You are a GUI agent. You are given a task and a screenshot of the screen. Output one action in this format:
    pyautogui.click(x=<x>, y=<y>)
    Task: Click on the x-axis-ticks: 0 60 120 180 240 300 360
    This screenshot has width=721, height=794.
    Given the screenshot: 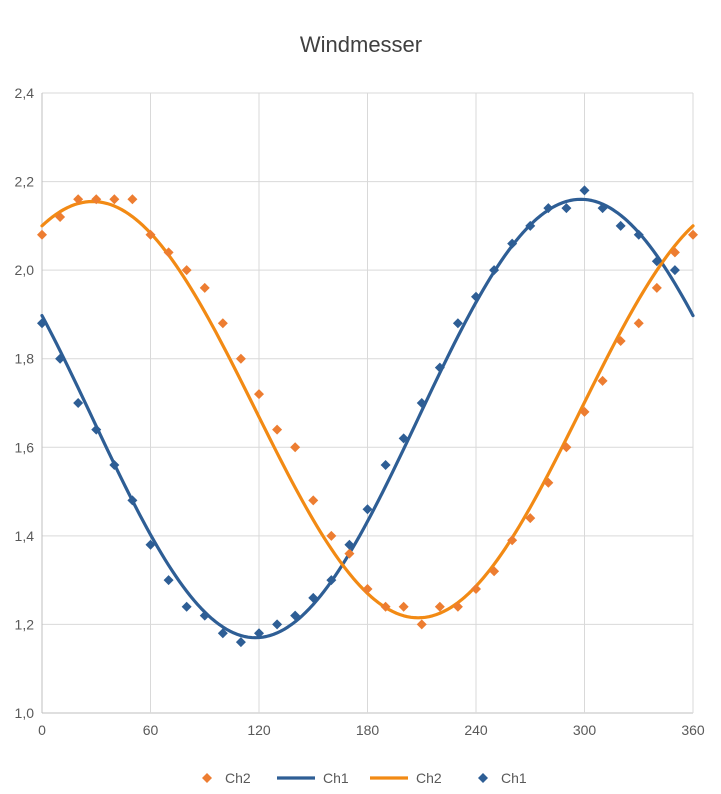 What is the action you would take?
    pyautogui.click(x=371, y=730)
    